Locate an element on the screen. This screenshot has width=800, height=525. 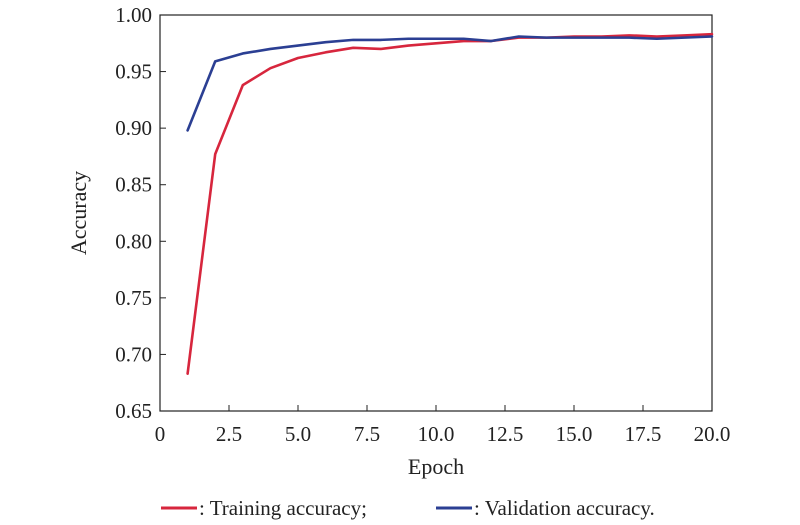
x-axis-label: Epoch is located at coordinates (436, 466).